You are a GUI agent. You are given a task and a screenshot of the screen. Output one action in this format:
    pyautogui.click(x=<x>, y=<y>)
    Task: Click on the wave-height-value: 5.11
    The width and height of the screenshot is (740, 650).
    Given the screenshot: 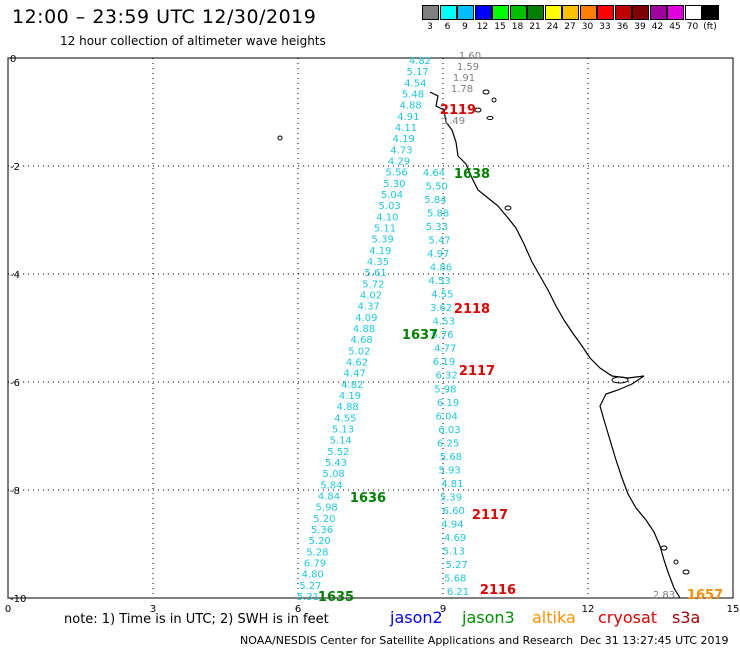 What is the action you would take?
    pyautogui.click(x=385, y=229)
    